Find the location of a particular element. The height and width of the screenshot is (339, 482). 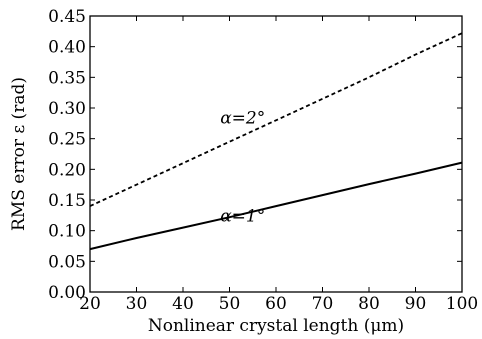

x-tick-label: 60 is located at coordinates (276, 304).